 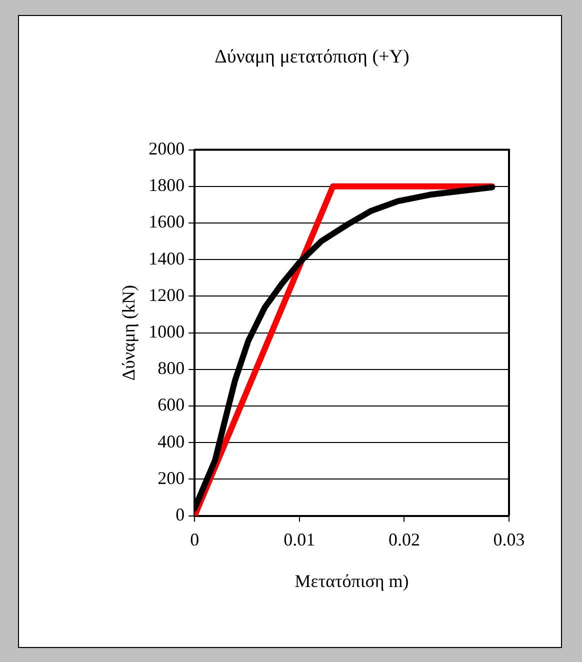 What do you see at coordinates (166, 294) in the screenshot?
I see `y-tick-label: 1200` at bounding box center [166, 294].